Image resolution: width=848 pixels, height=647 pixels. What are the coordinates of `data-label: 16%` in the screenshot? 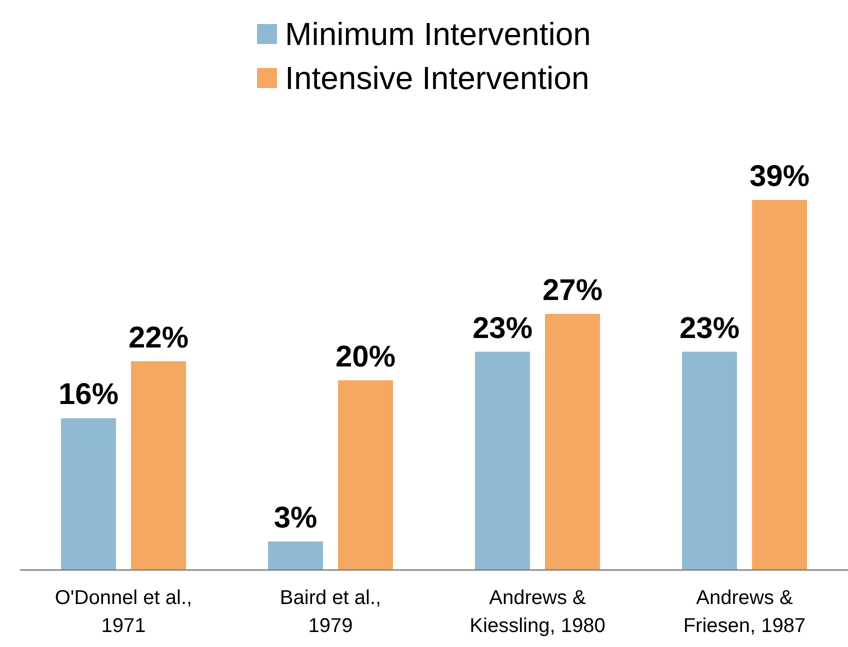 It's located at (88, 395).